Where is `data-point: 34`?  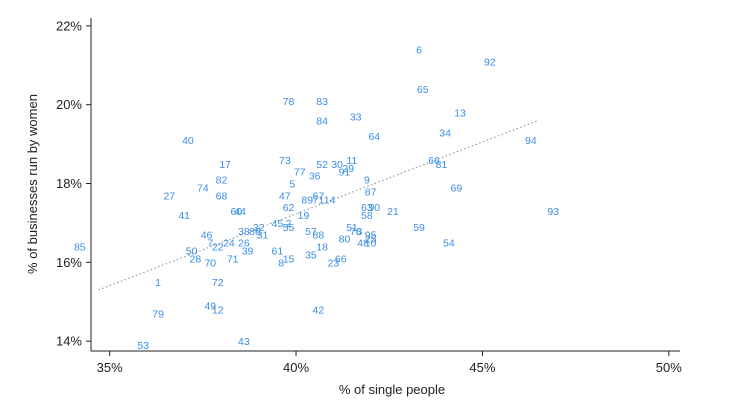 data-point: 34 is located at coordinates (445, 133).